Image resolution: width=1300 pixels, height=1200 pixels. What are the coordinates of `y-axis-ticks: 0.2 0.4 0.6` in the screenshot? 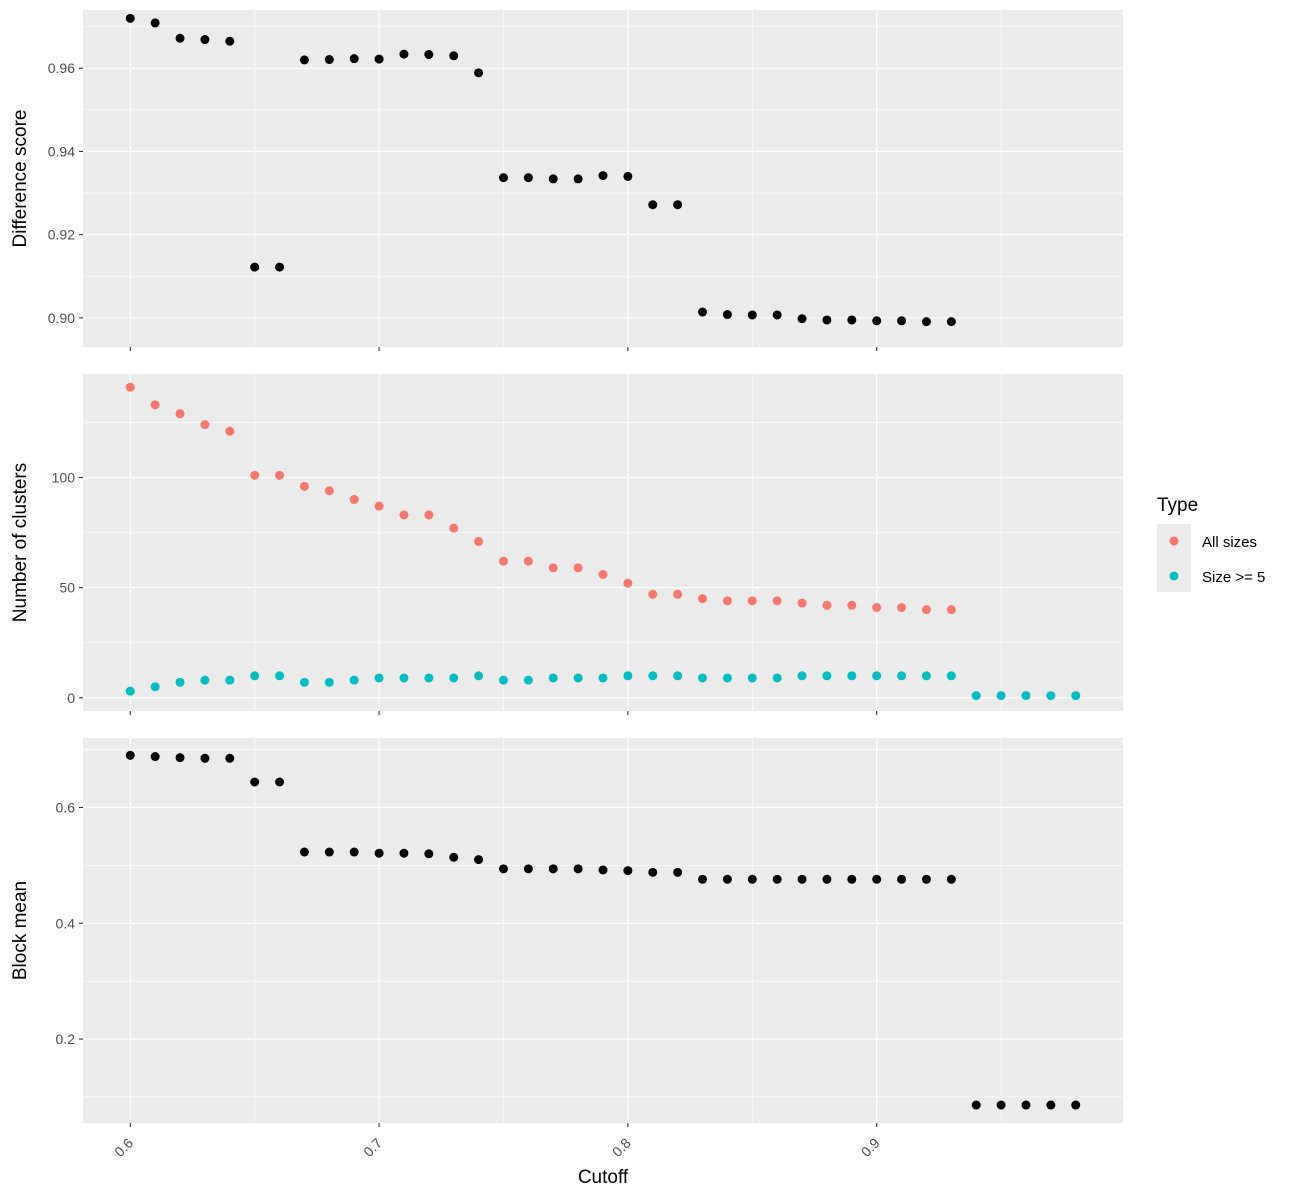 It's located at (69, 923).